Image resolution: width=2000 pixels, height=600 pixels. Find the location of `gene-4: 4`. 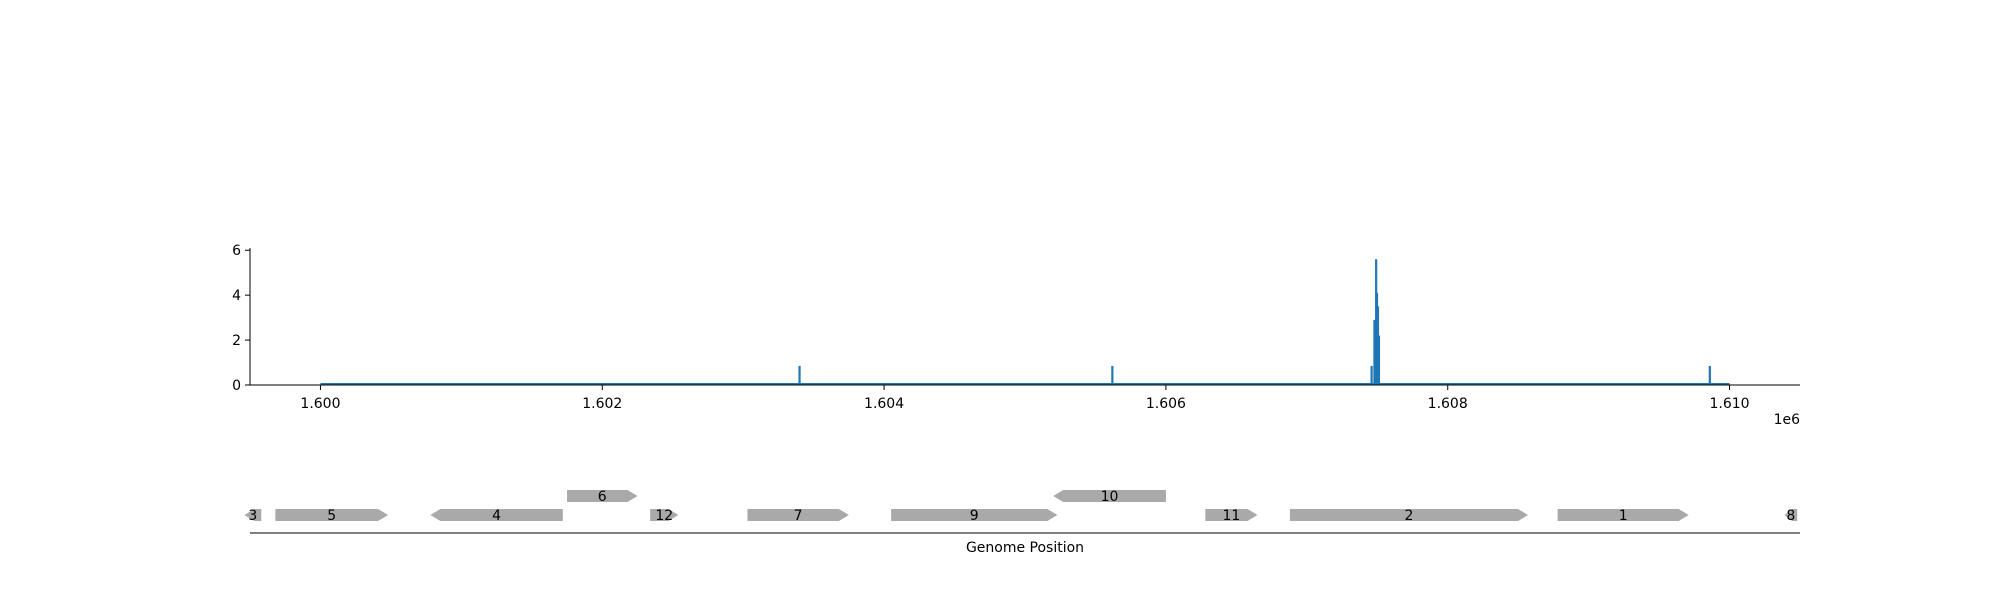

gene-4: 4 is located at coordinates (496, 516).